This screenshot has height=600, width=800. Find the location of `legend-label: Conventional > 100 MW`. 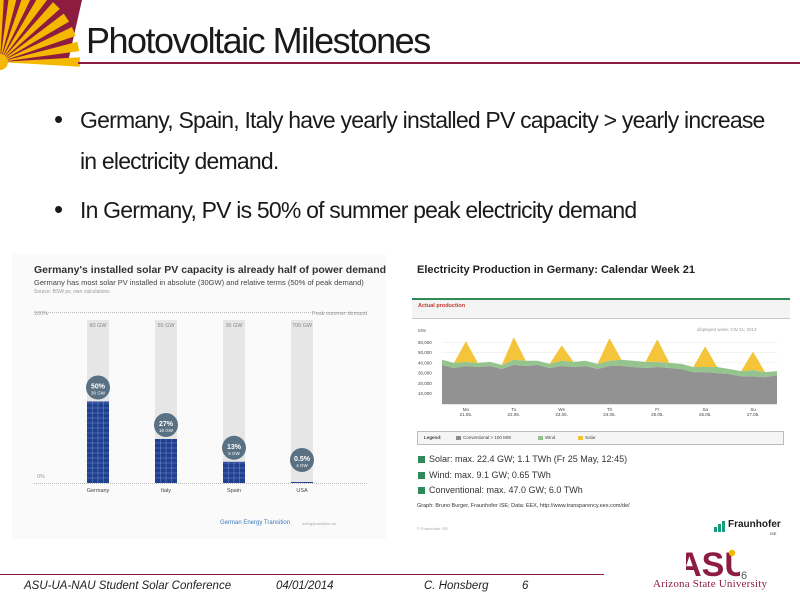

legend-label: Conventional > 100 MW is located at coordinates (487, 437).